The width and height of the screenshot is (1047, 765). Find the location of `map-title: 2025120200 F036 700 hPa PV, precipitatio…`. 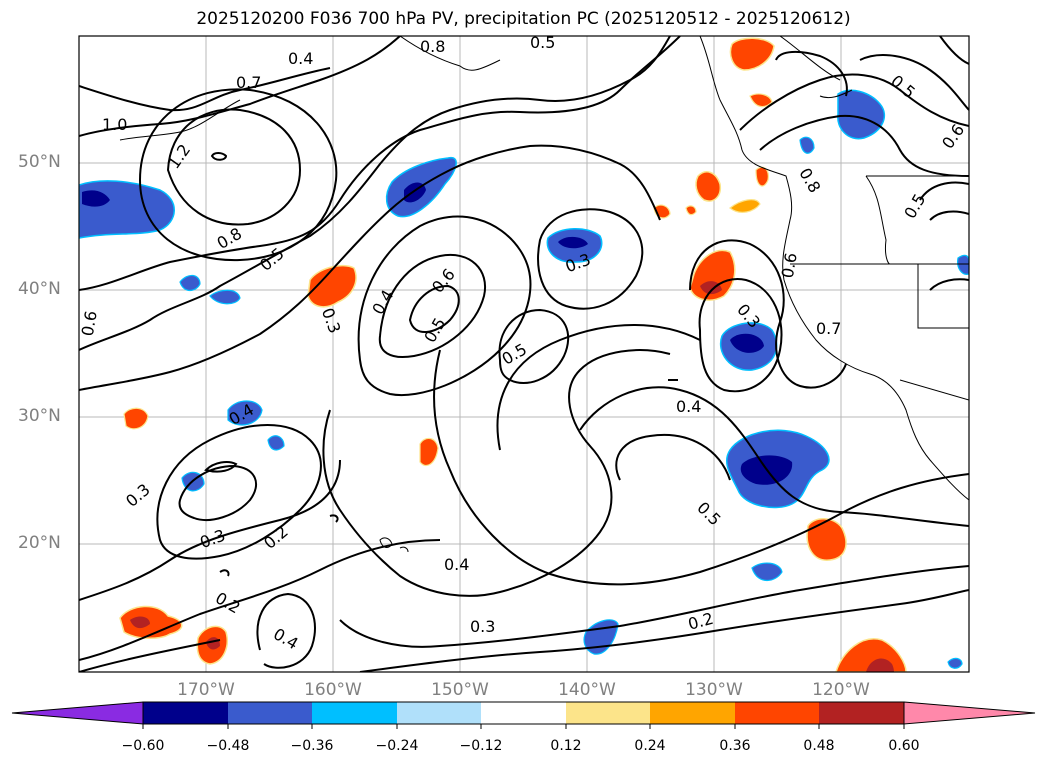

map-title: 2025120200 F036 700 hPa PV, precipitatio… is located at coordinates (523, 19).